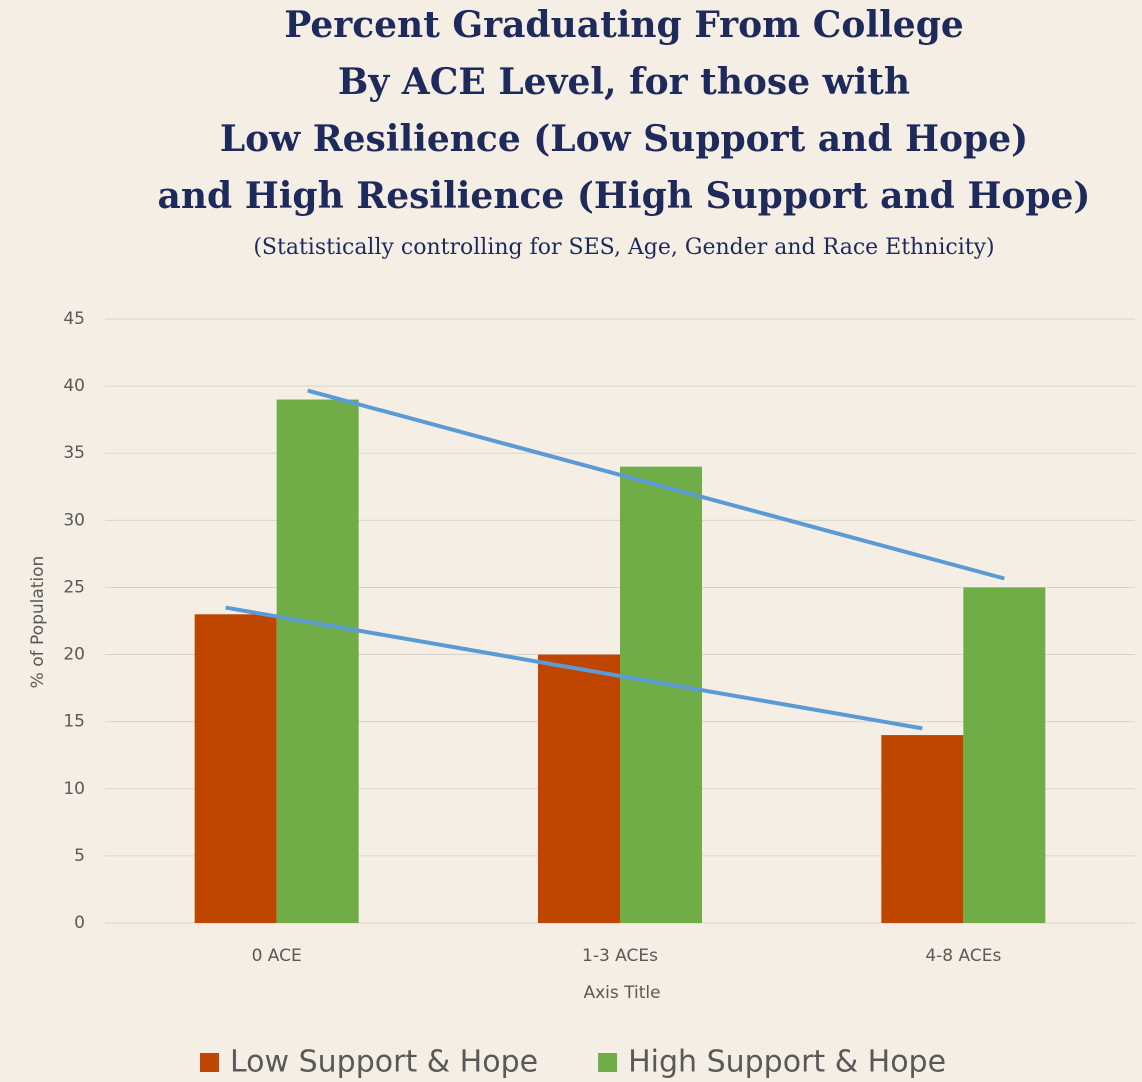  I want to click on chart-title: By ACE Level, for those with, so click(624, 82).